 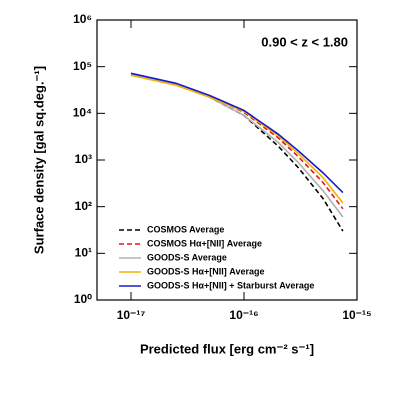 What do you see at coordinates (187, 257) in the screenshot?
I see `legend-label: GOODS-S Average` at bounding box center [187, 257].